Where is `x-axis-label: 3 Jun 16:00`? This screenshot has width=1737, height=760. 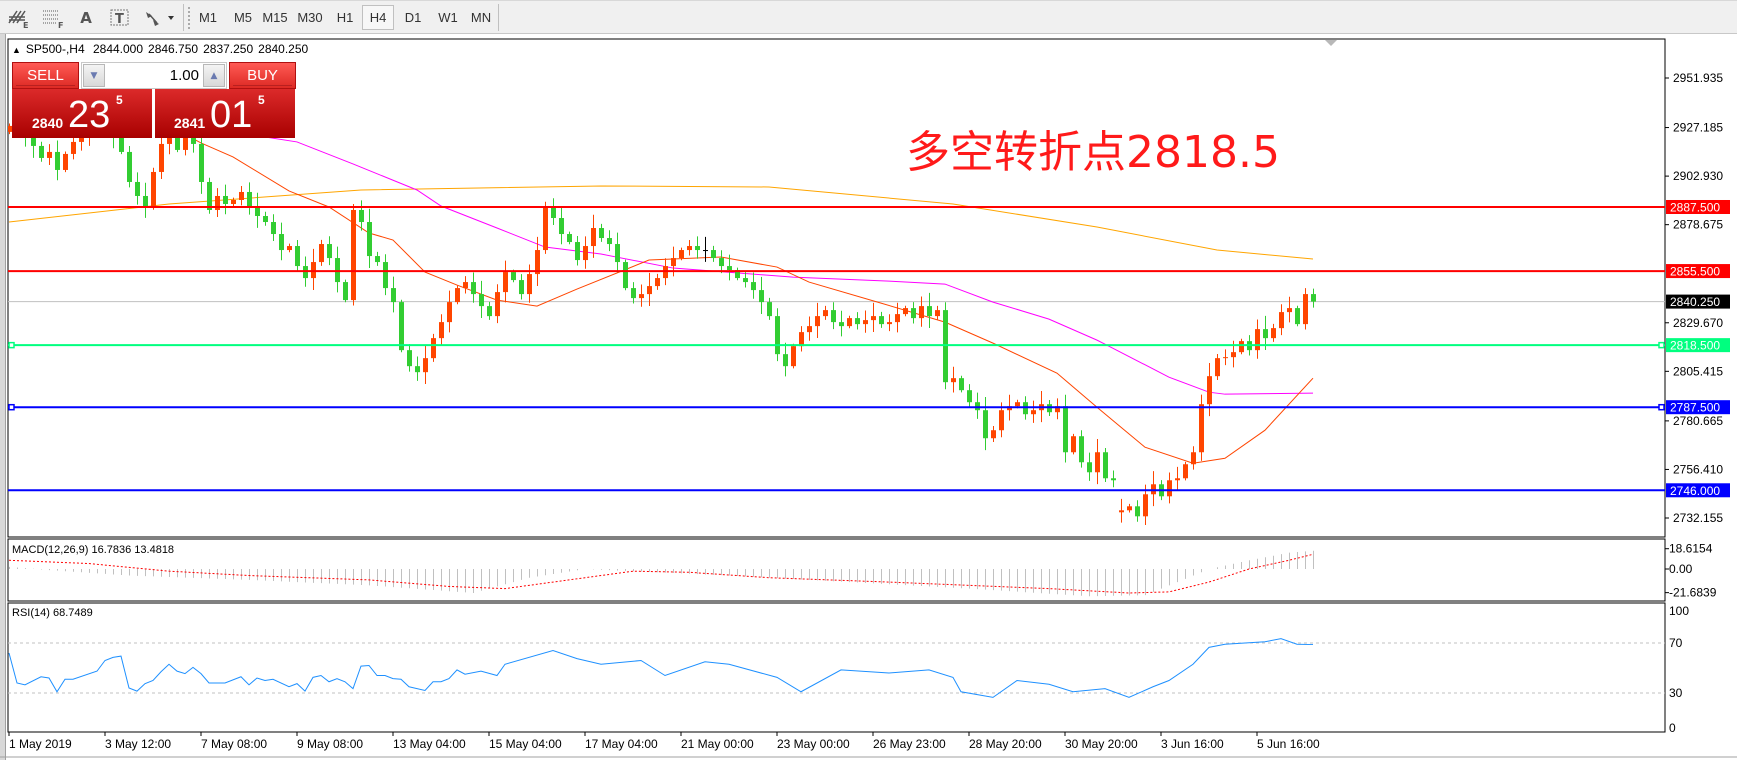 x-axis-label: 3 Jun 16:00 is located at coordinates (1192, 744).